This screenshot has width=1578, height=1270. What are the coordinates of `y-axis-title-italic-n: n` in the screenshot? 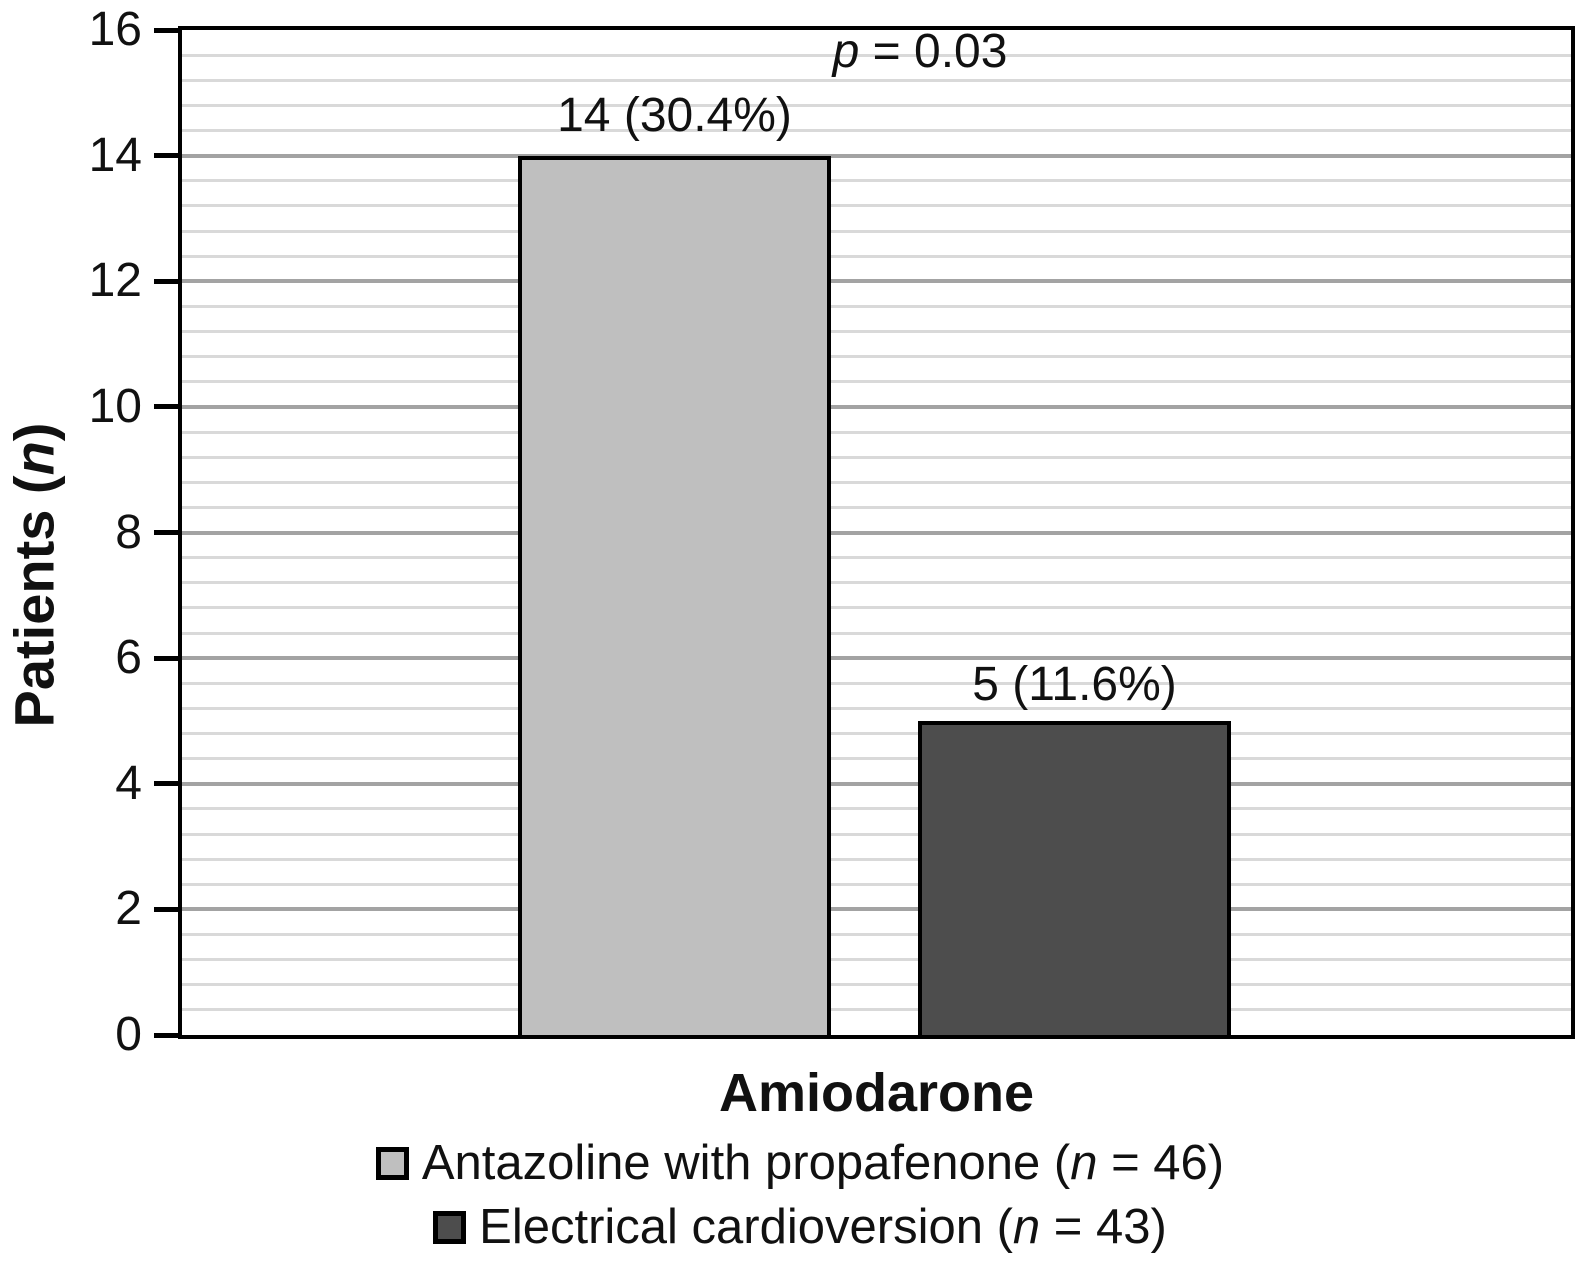 It's located at (34, 458).